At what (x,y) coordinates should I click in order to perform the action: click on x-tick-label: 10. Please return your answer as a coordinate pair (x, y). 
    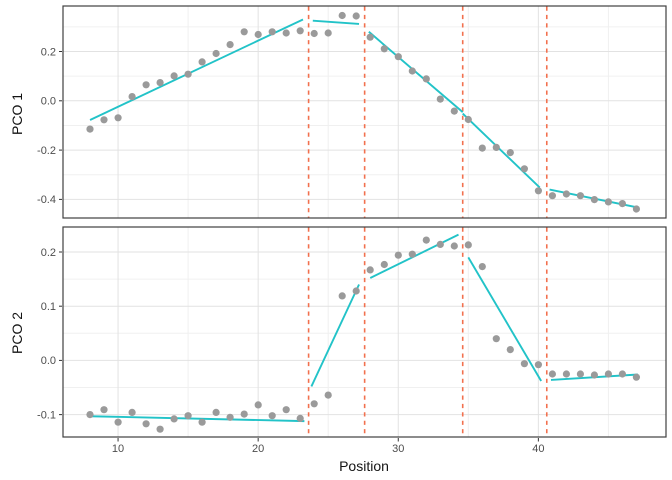
    Looking at the image, I should click on (118, 449).